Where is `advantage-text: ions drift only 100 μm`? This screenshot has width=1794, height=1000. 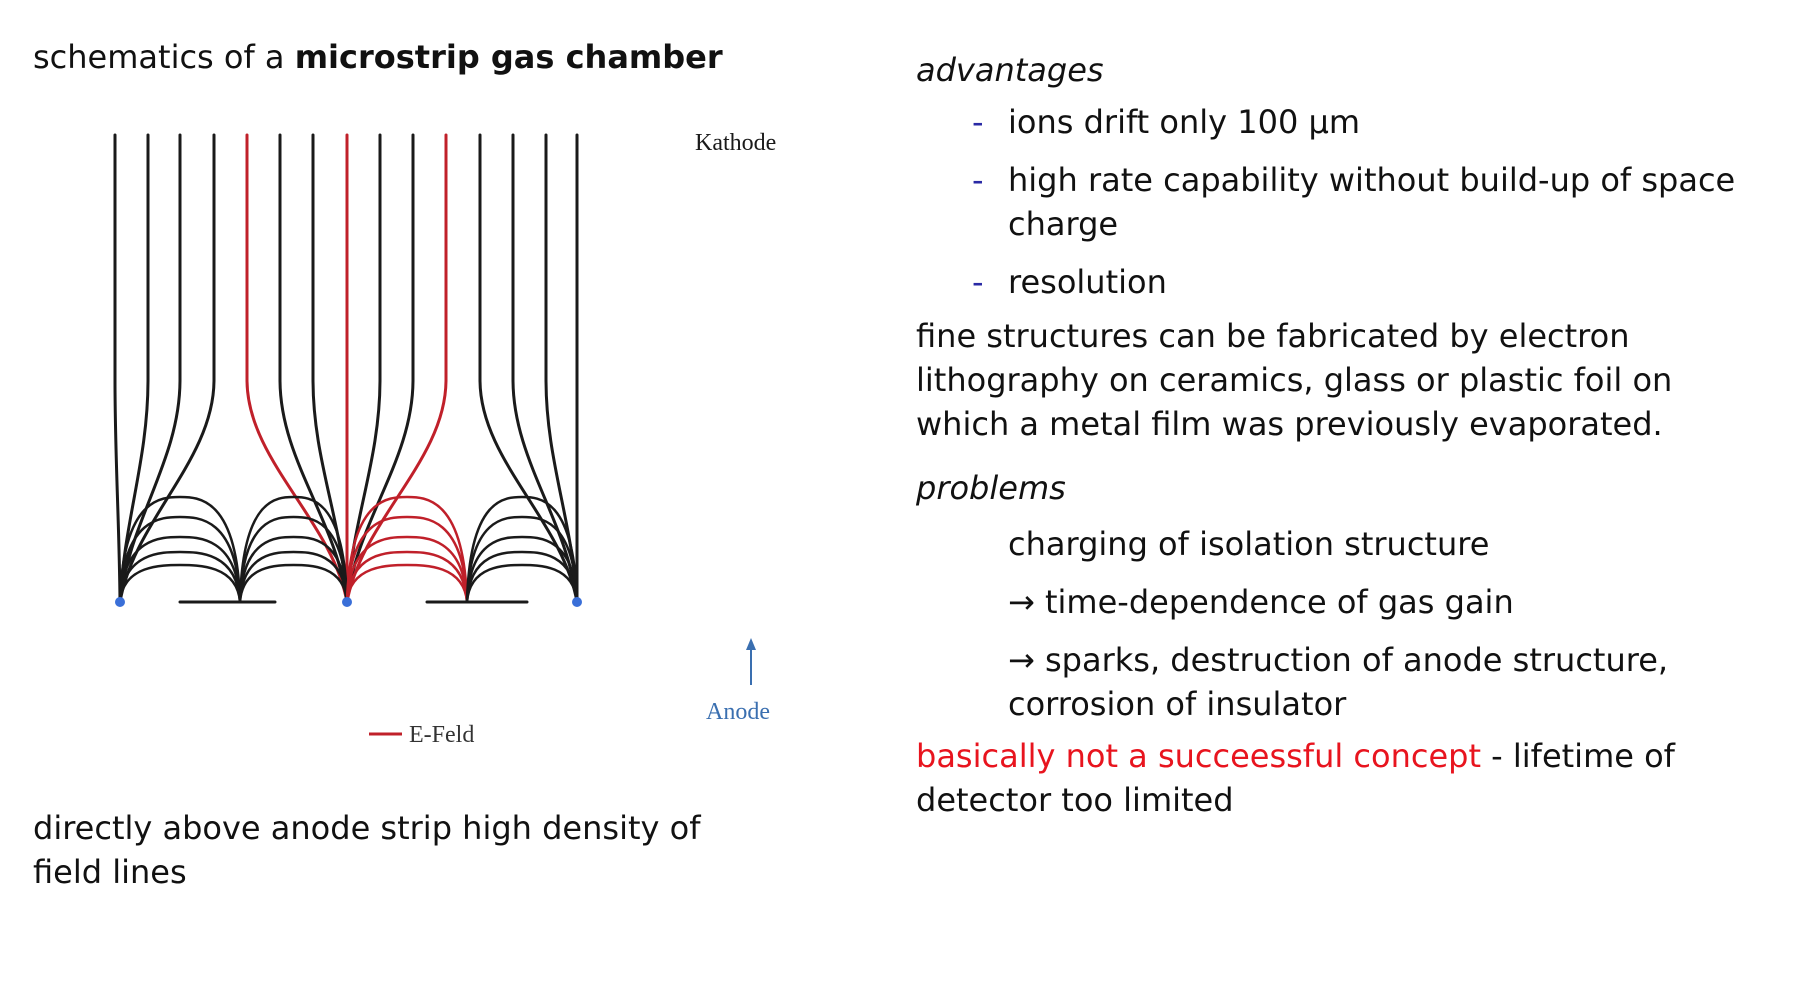
advantage-text: ions drift only 100 μm is located at coordinates (1184, 122).